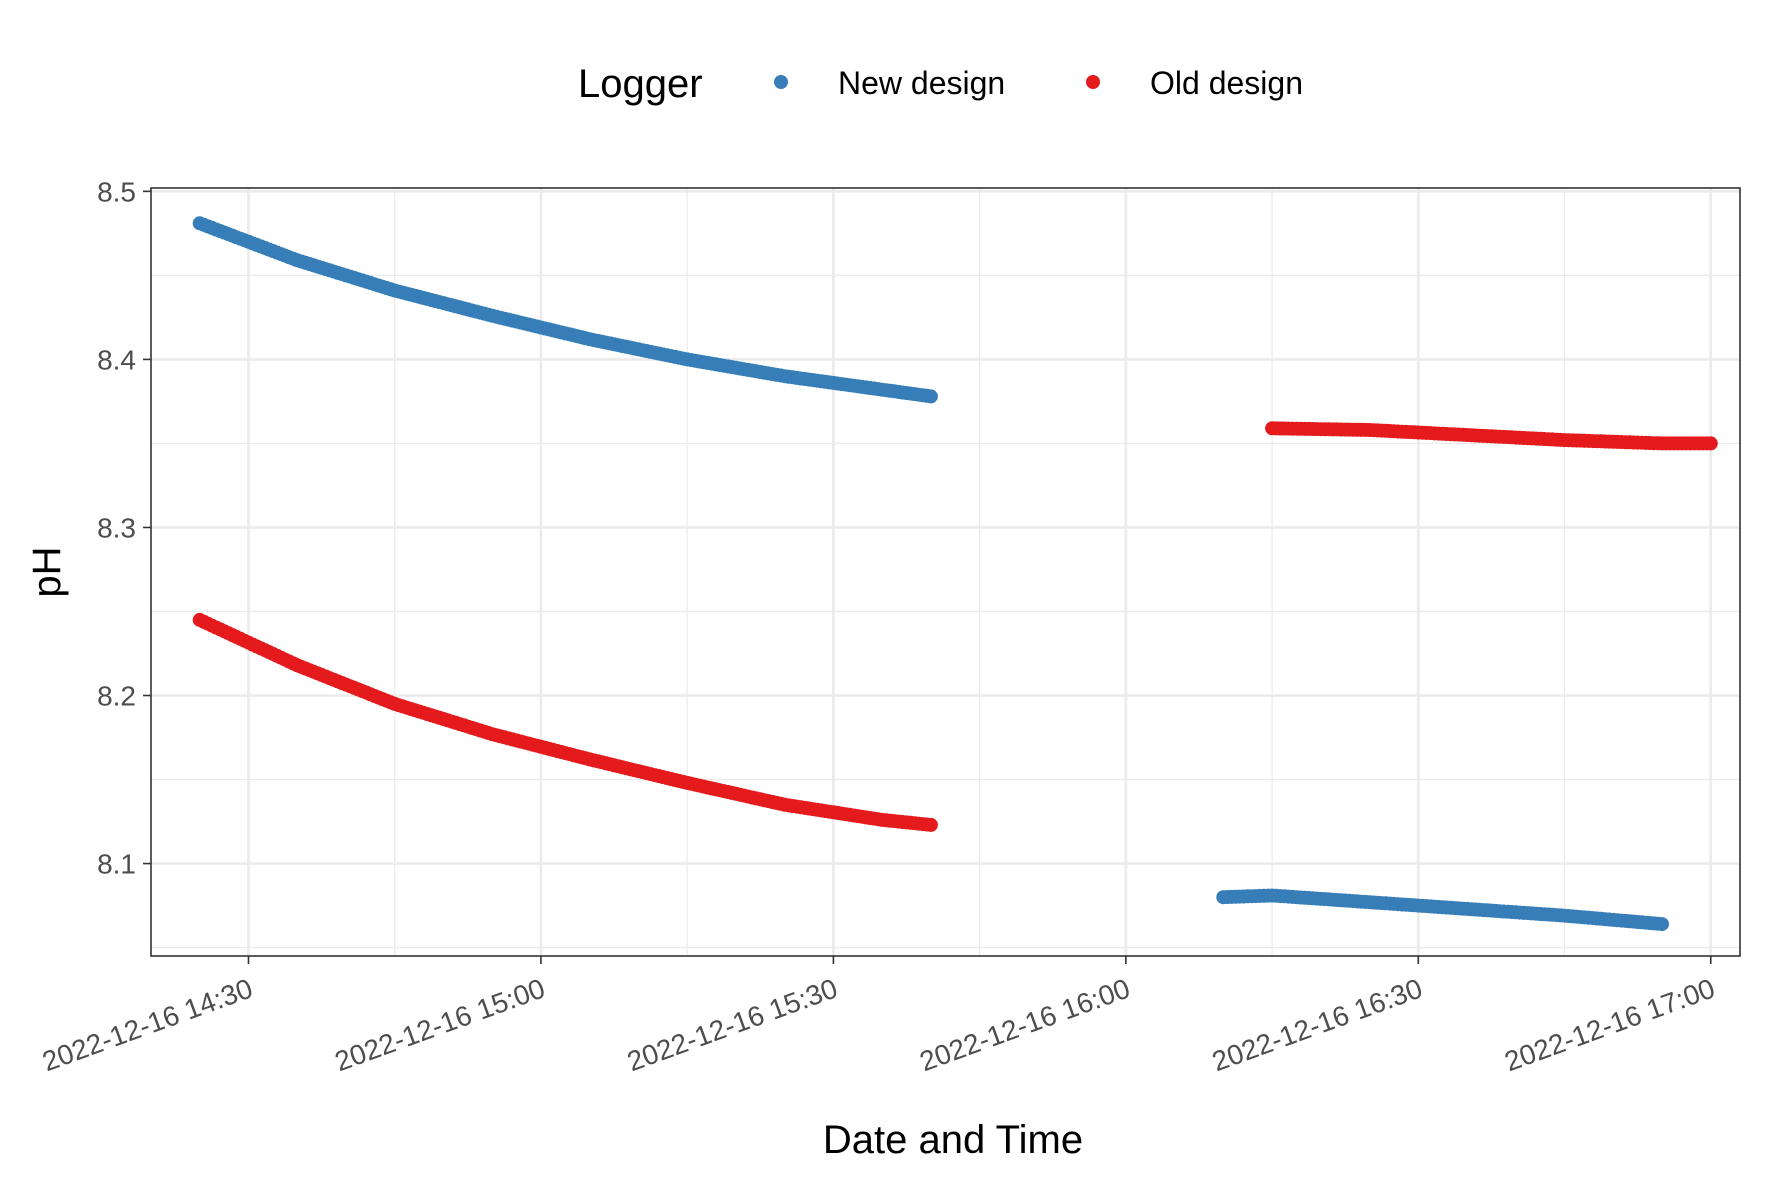  What do you see at coordinates (1226, 83) in the screenshot?
I see `legend-label-old-design: Old design` at bounding box center [1226, 83].